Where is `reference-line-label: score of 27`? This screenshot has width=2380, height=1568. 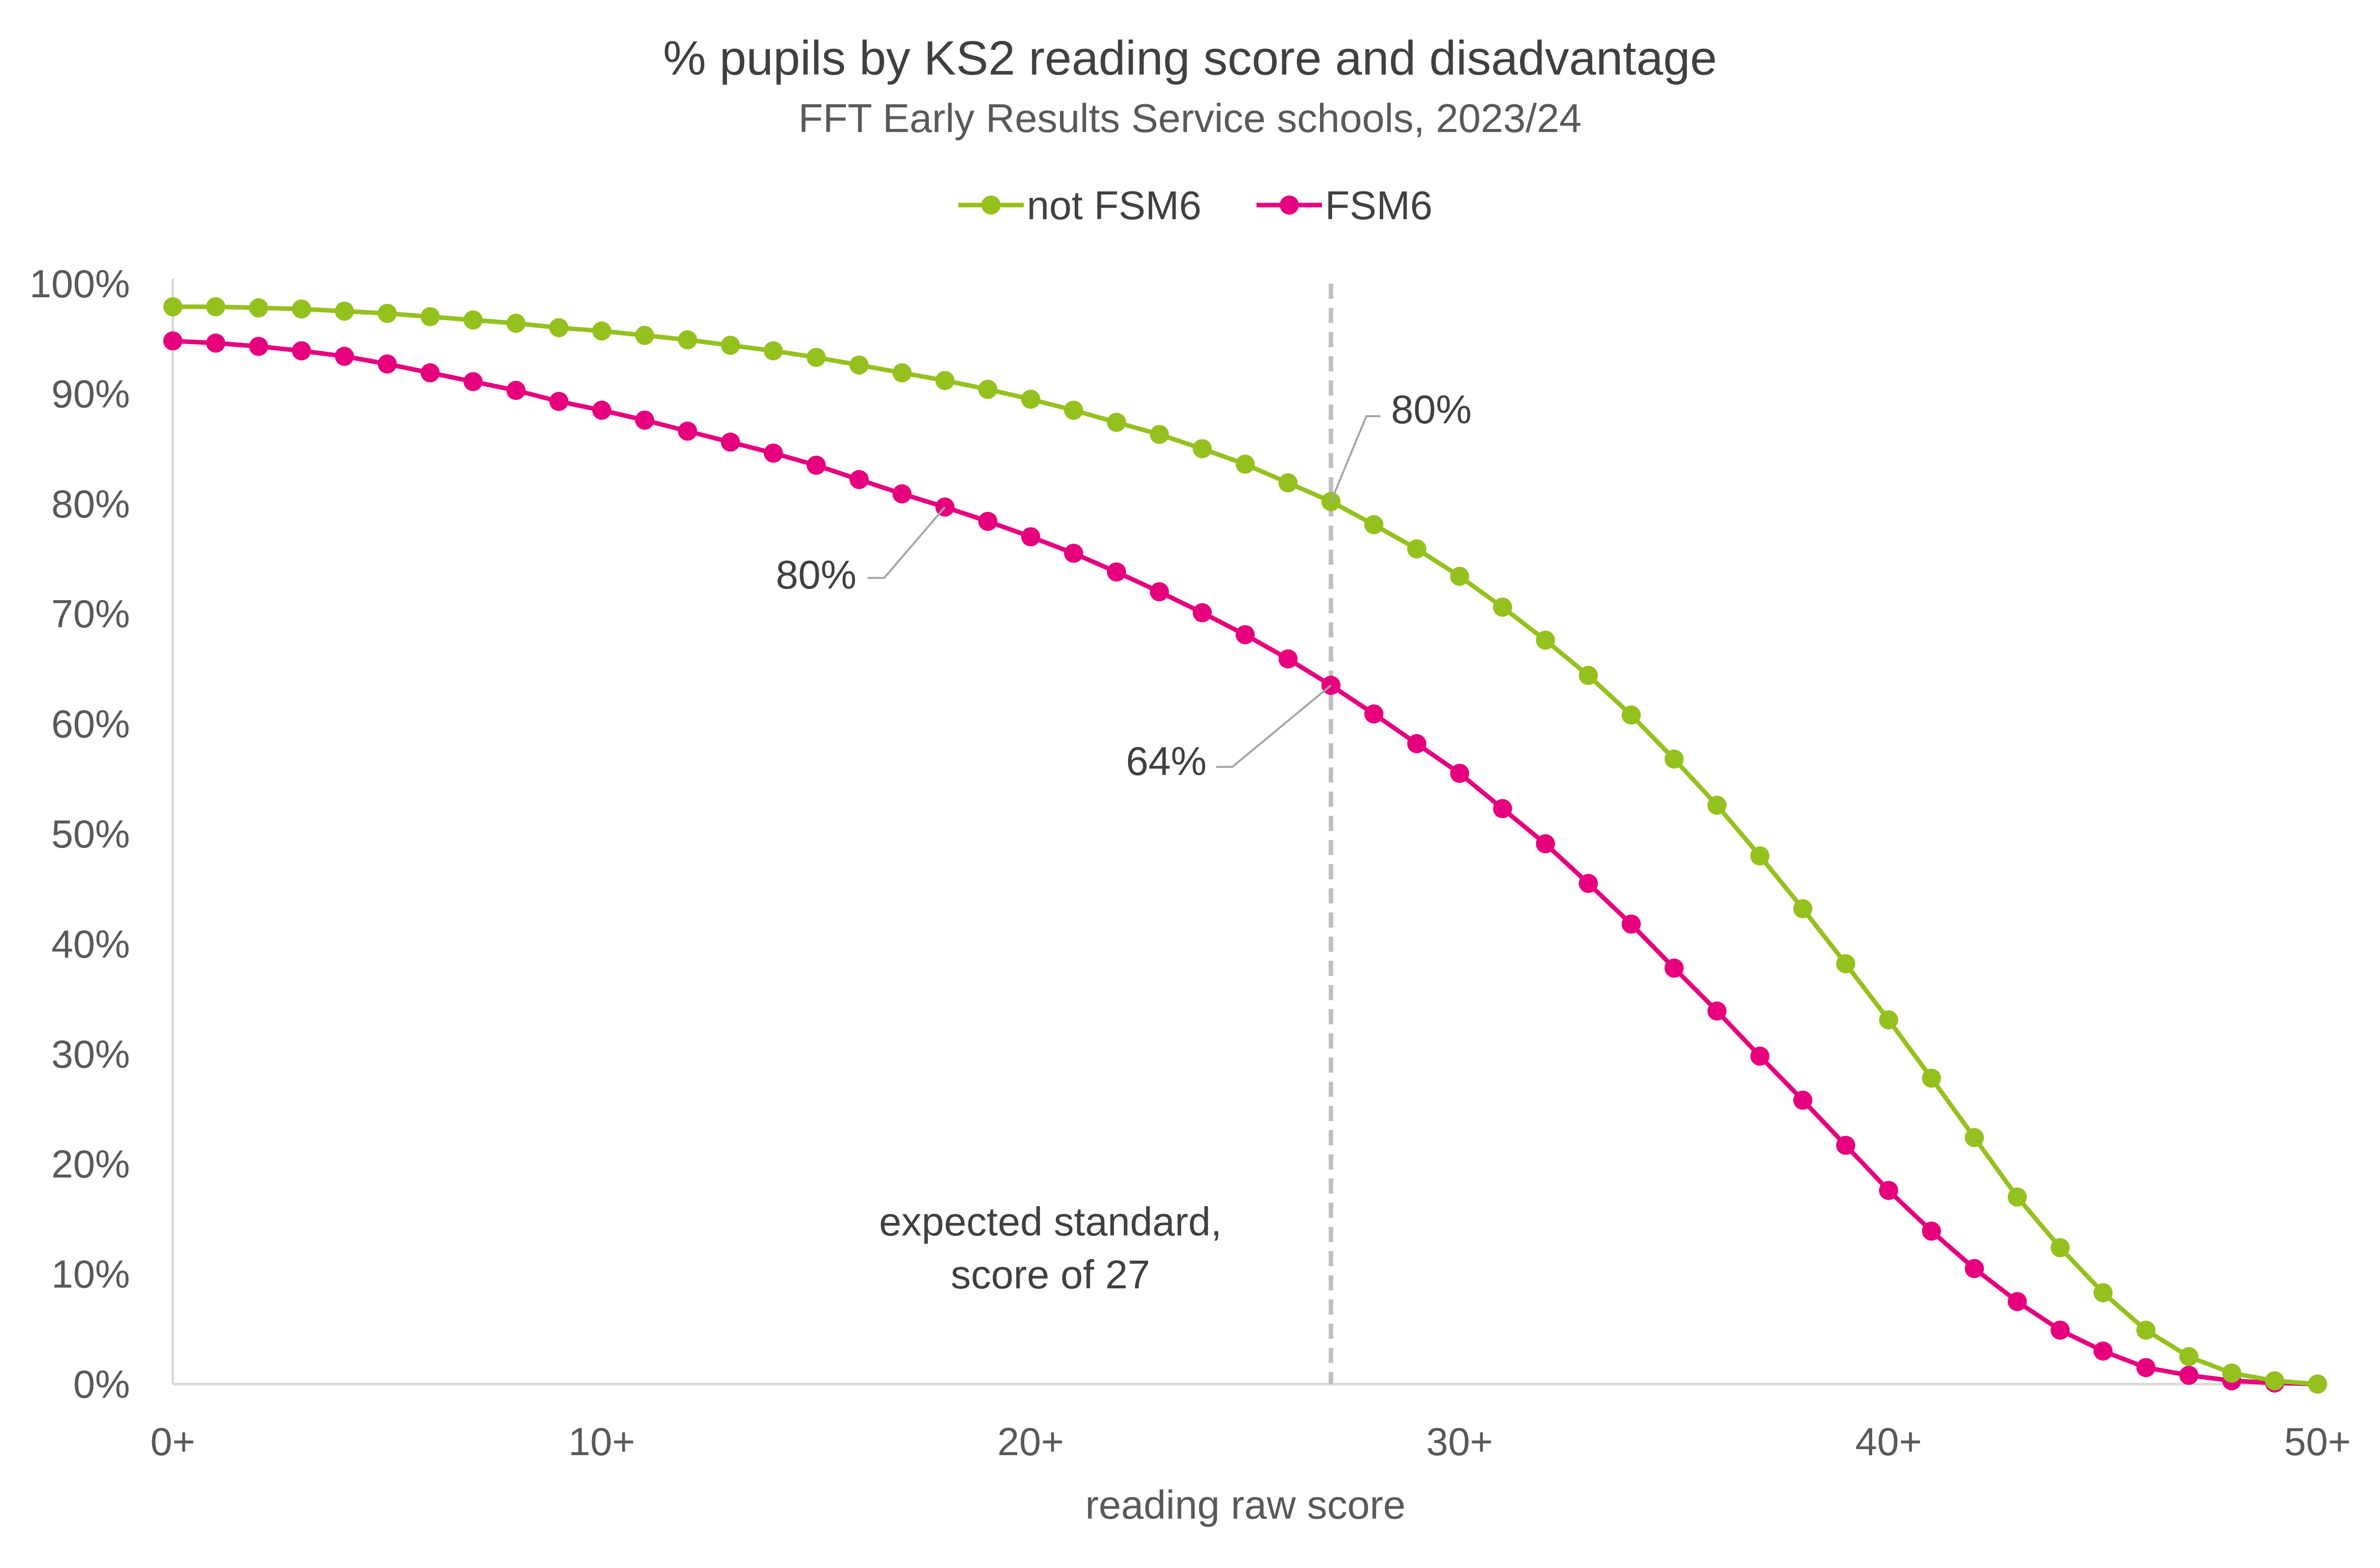
reference-line-label: score of 27 is located at coordinates (1050, 1274).